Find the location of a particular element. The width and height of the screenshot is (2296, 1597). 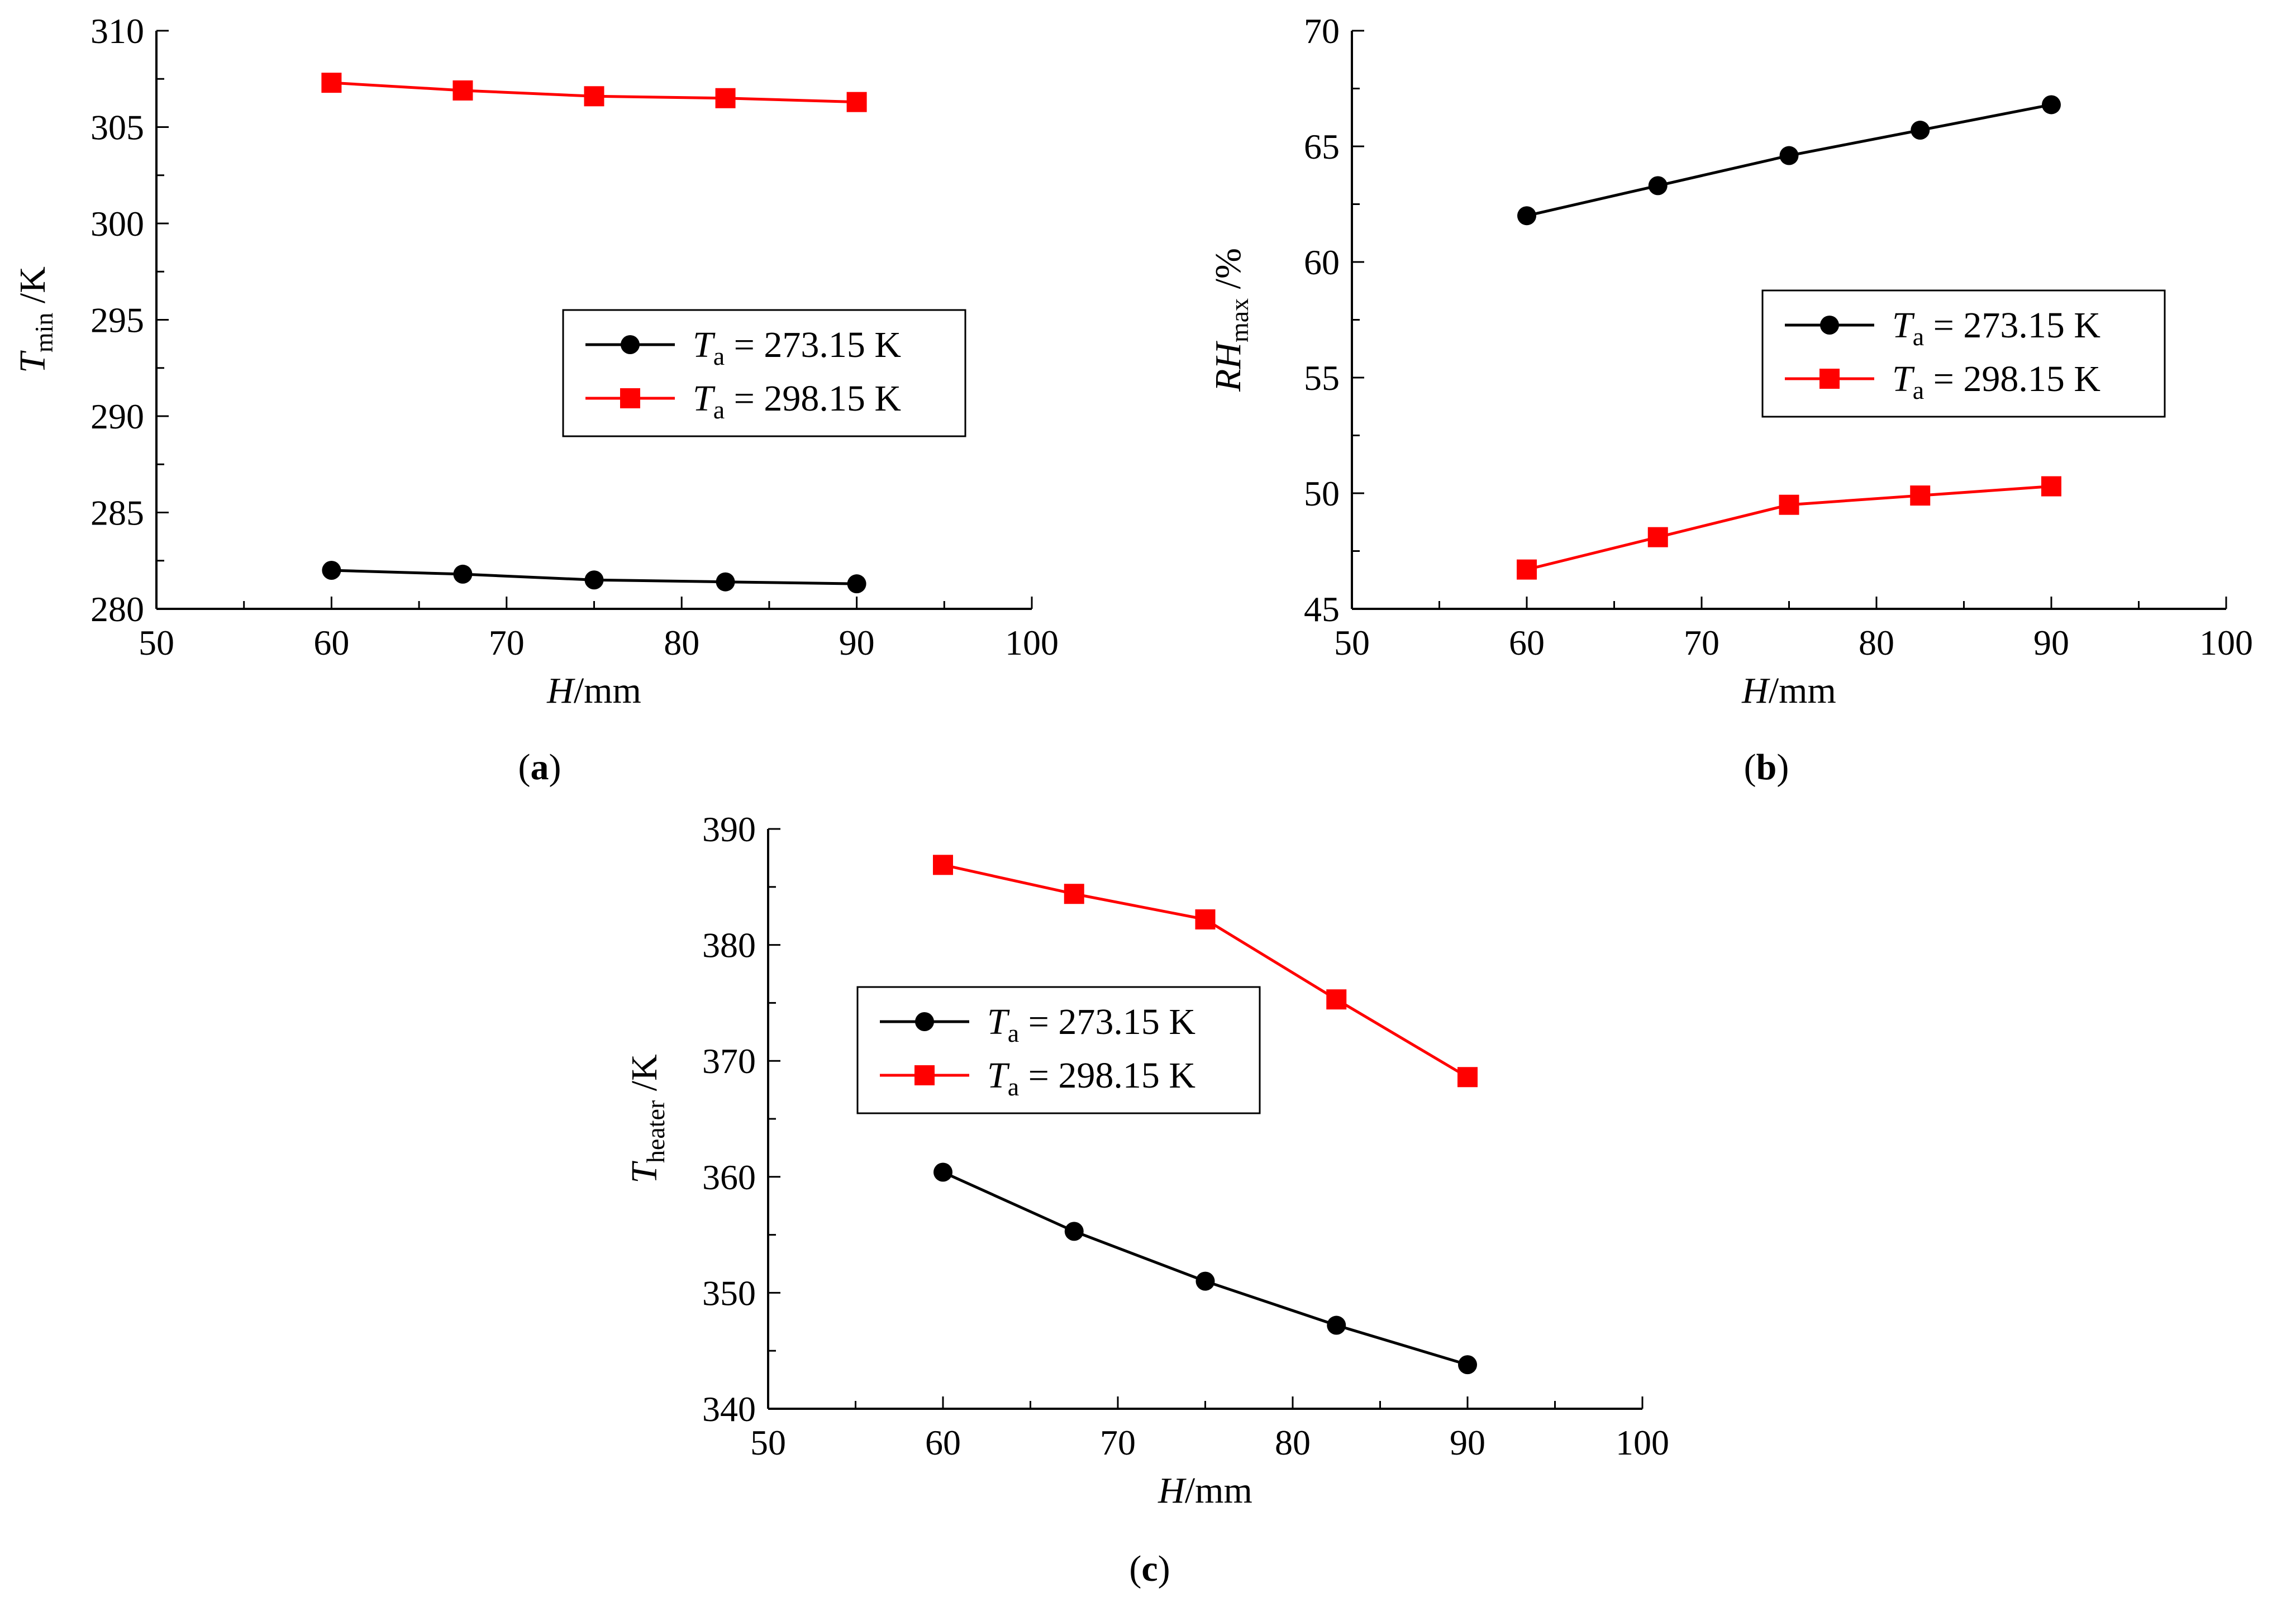

panel-label: (b) is located at coordinates (1766, 767).